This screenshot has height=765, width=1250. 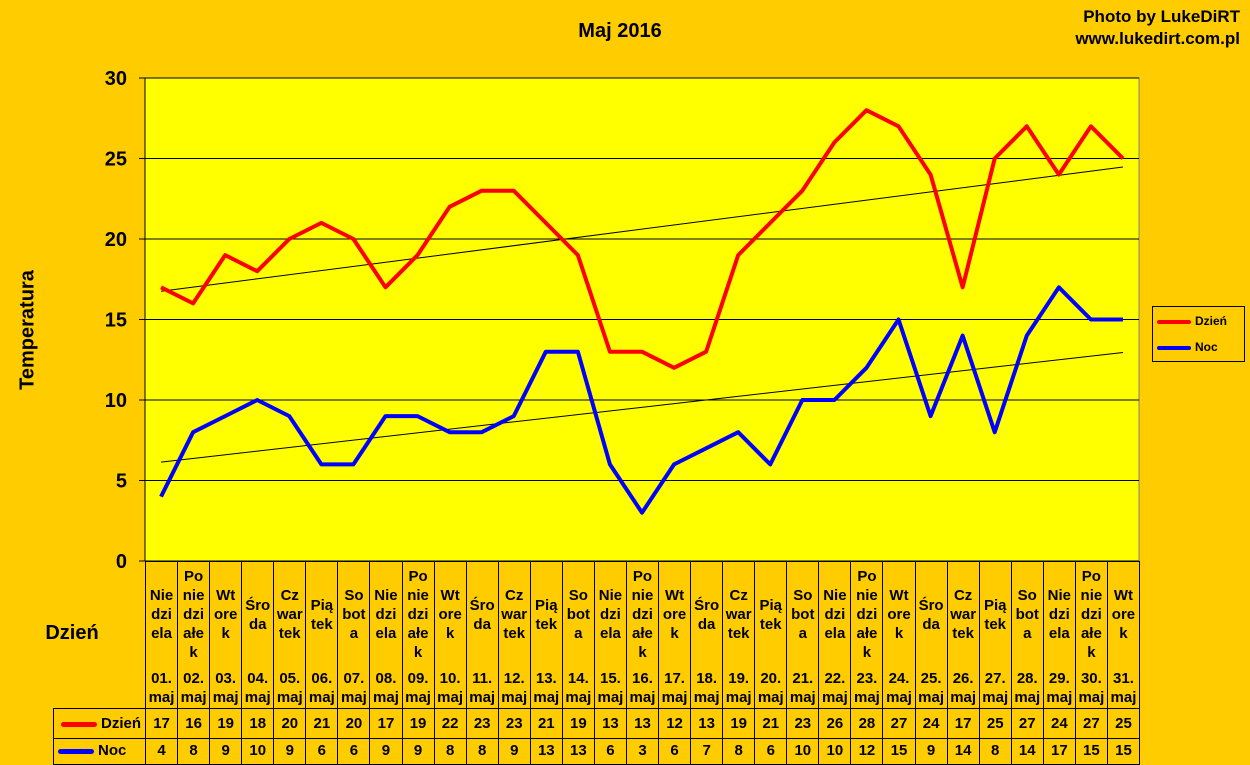 I want to click on x-tick-label: 01. maj, so click(x=161, y=688).